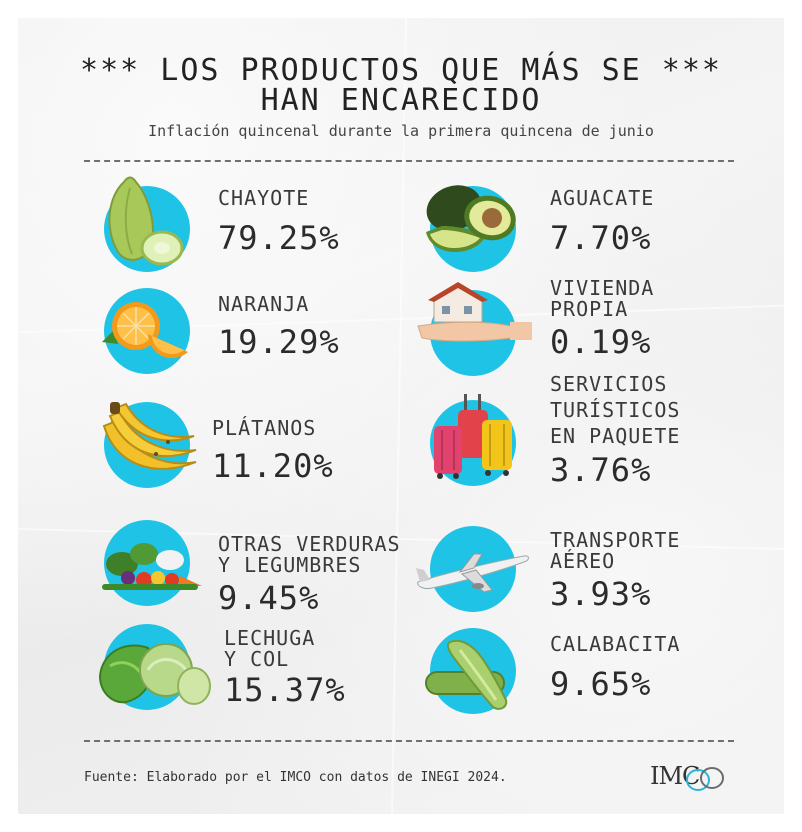  I want to click on item-value: 3.93%, so click(601, 594).